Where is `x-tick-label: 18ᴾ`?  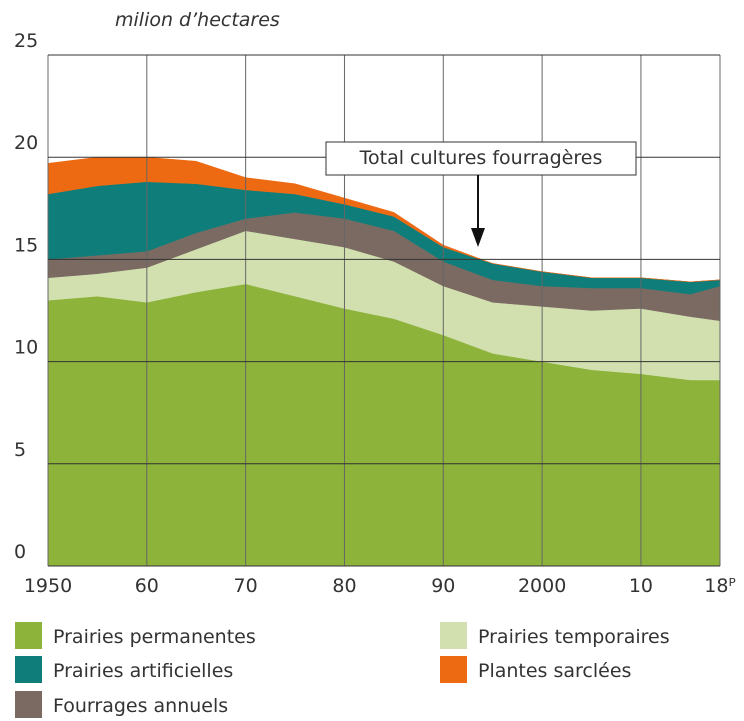
x-tick-label: 18ᴾ is located at coordinates (719, 586).